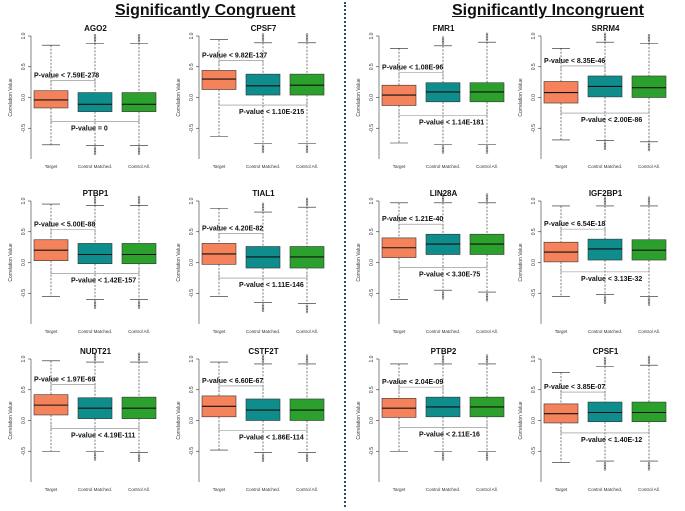 The height and width of the screenshot is (511, 685). I want to click on p-value-all: P-value < 1.86E-114, so click(271, 438).